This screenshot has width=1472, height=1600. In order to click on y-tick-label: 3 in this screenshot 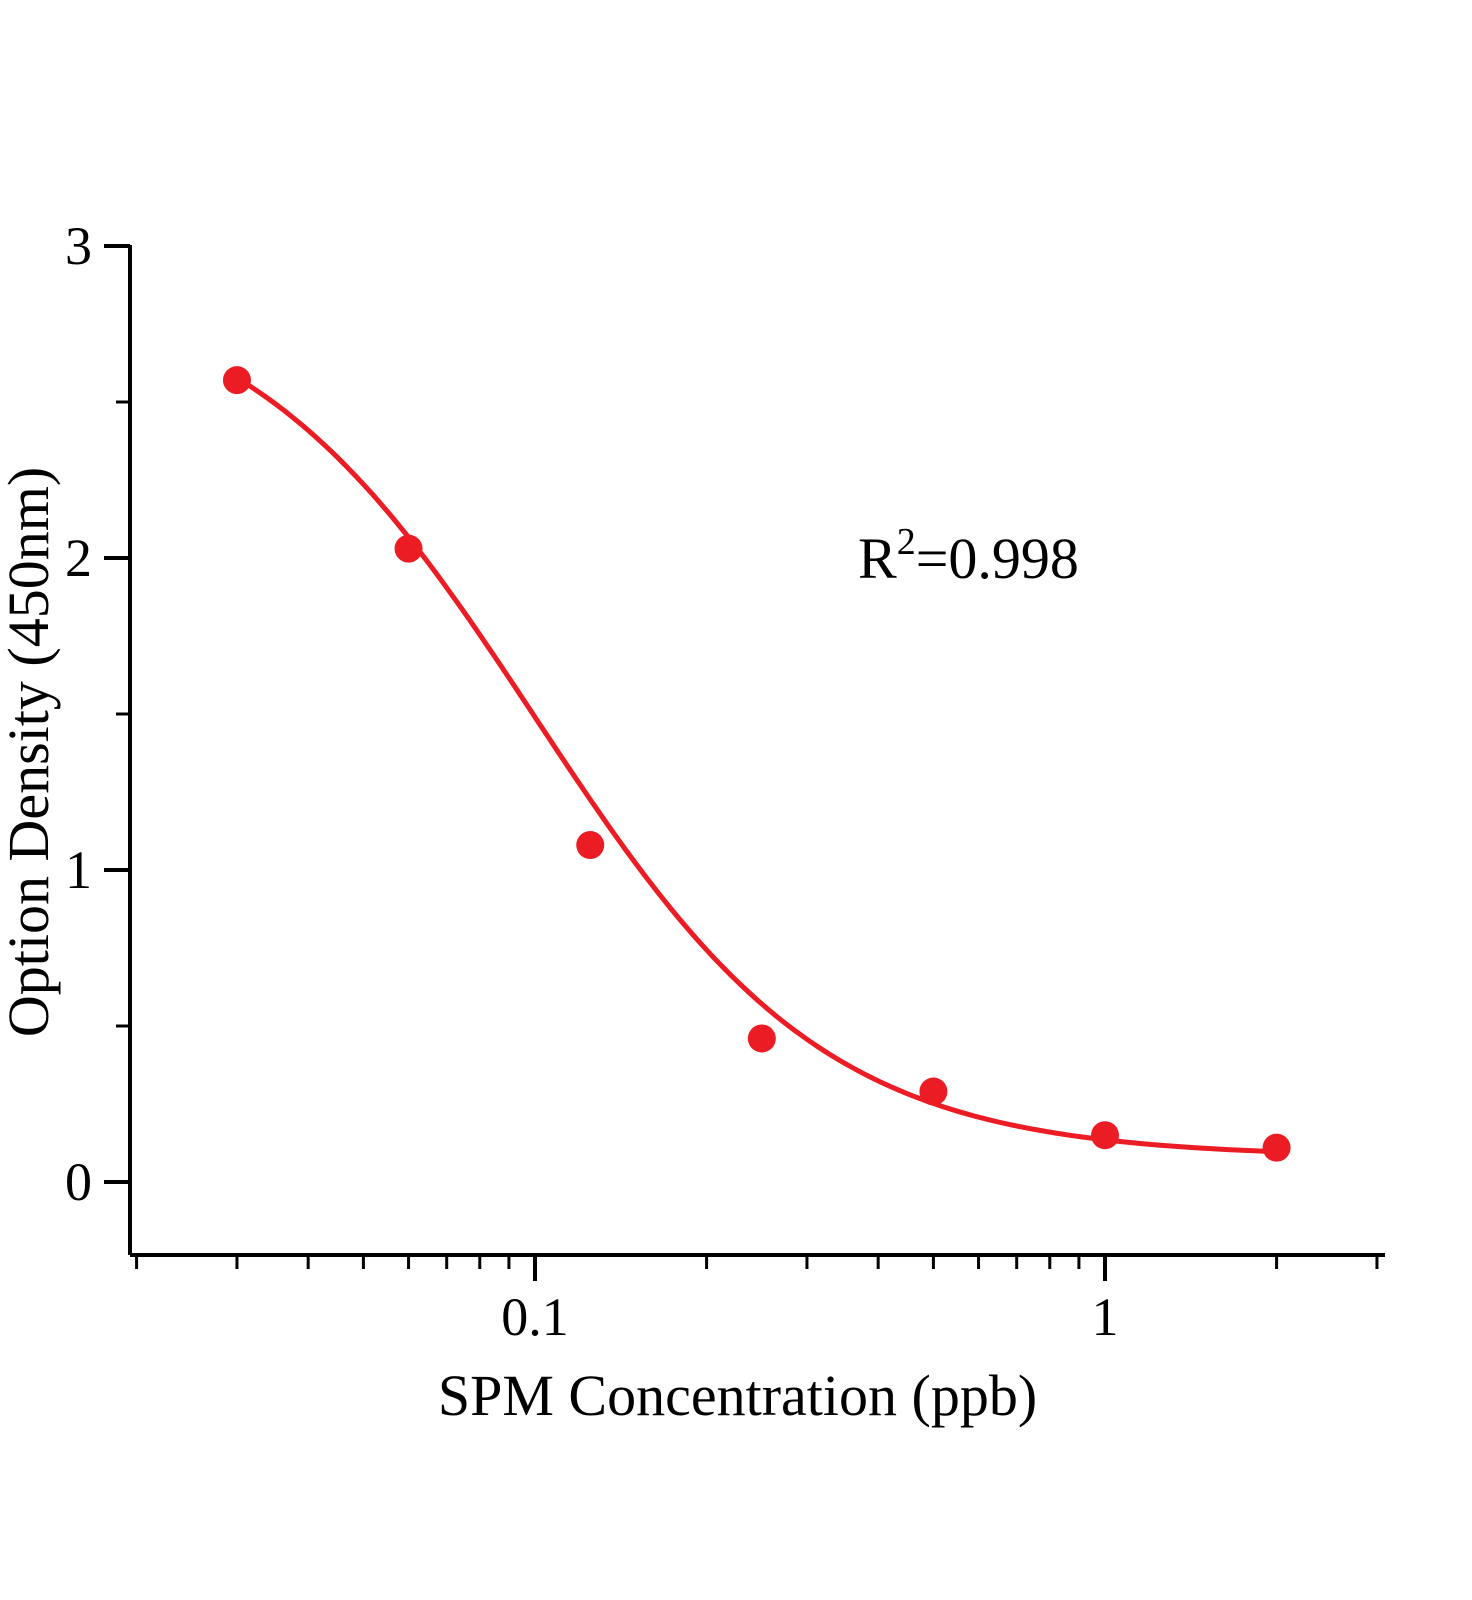, I will do `click(78, 246)`.